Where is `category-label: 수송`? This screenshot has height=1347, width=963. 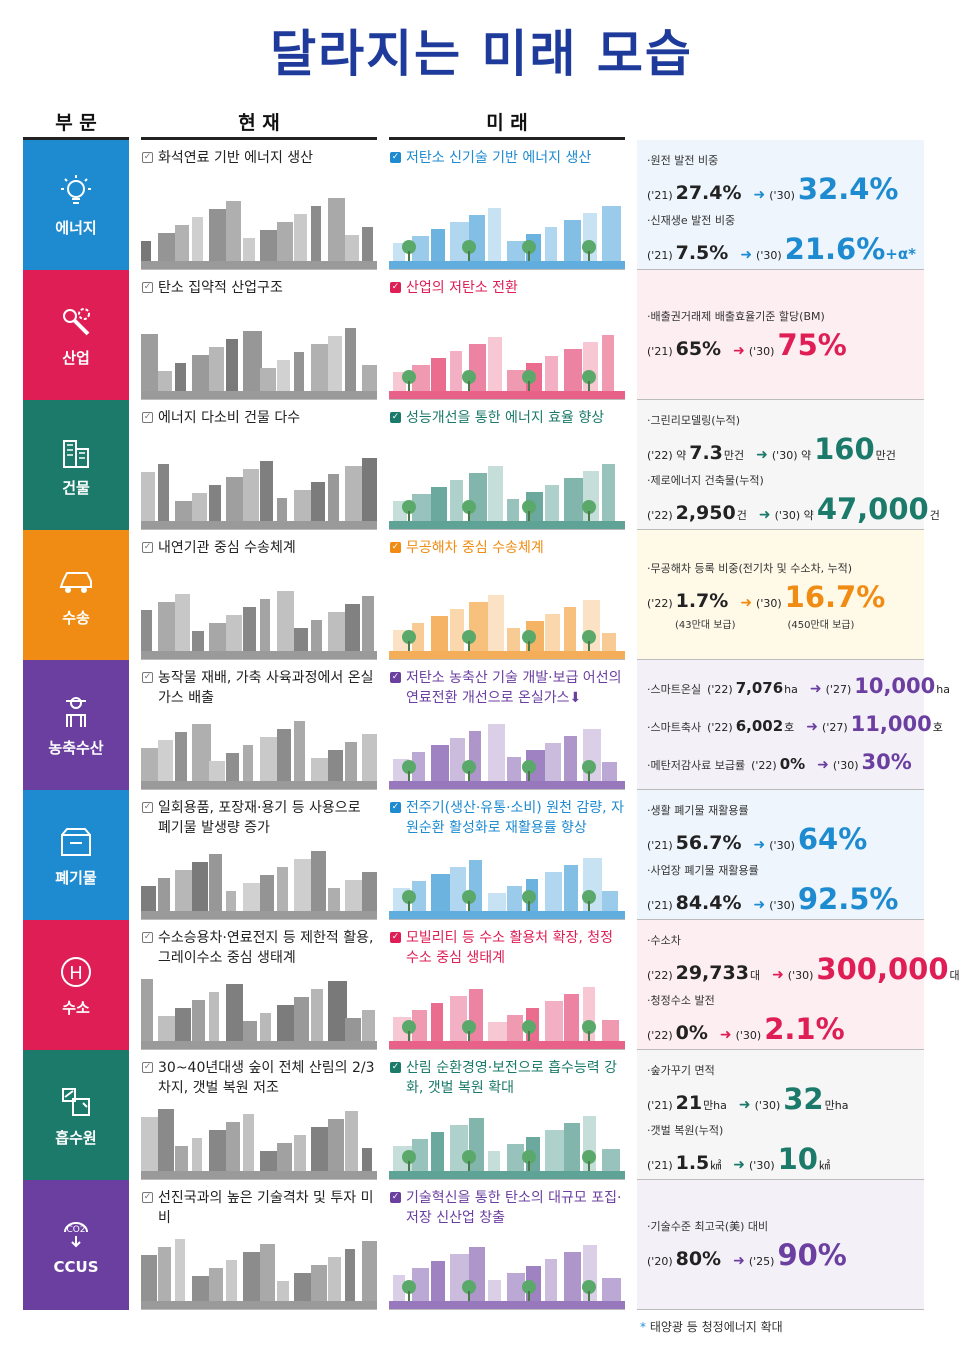 category-label: 수송 is located at coordinates (76, 617).